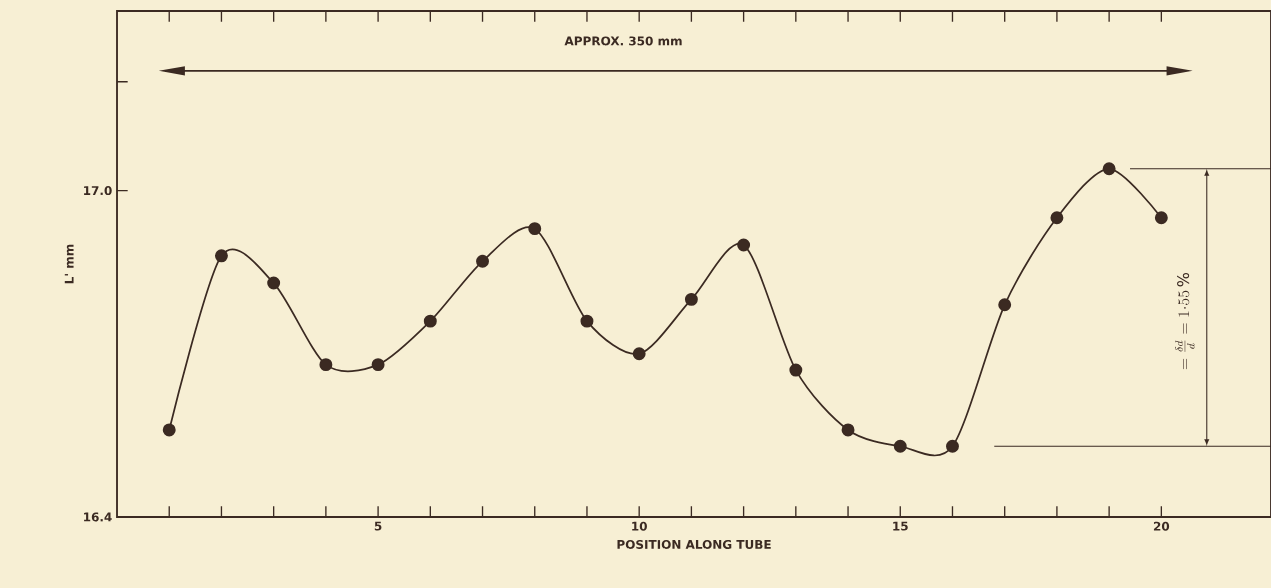 Image resolution: width=1271 pixels, height=588 pixels. Describe the element at coordinates (98, 517) in the screenshot. I see `y-tick-label: 16.4` at that location.